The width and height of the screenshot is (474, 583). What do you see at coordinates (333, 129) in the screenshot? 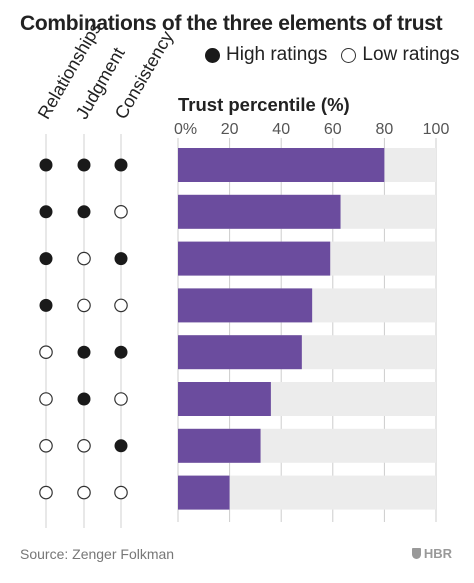
I see `tick-label: 60` at bounding box center [333, 129].